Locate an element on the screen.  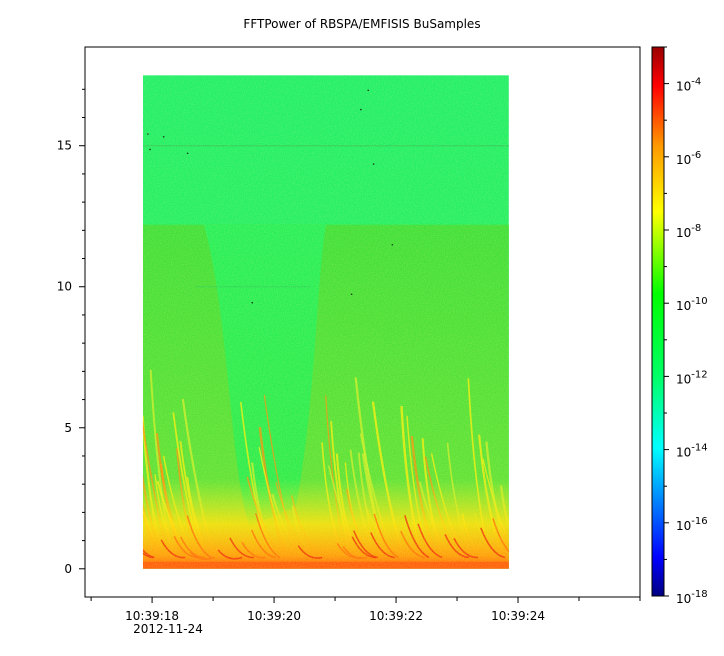
colorbar-tick-exponent: -4 is located at coordinates (696, 82).